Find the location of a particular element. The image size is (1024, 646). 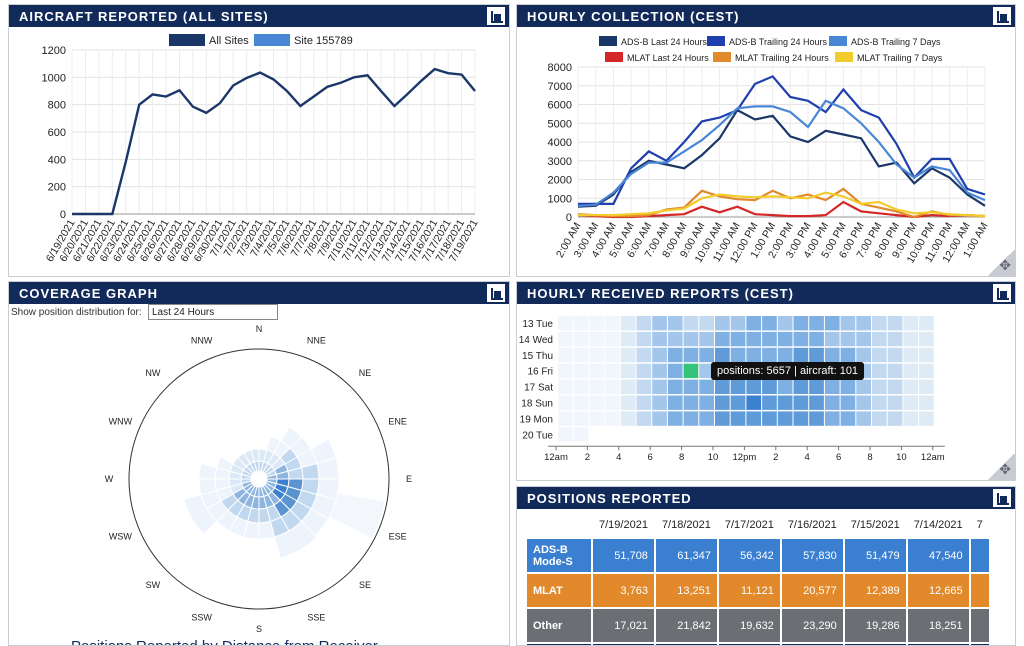

table-cell: 13,251 is located at coordinates (686, 590).